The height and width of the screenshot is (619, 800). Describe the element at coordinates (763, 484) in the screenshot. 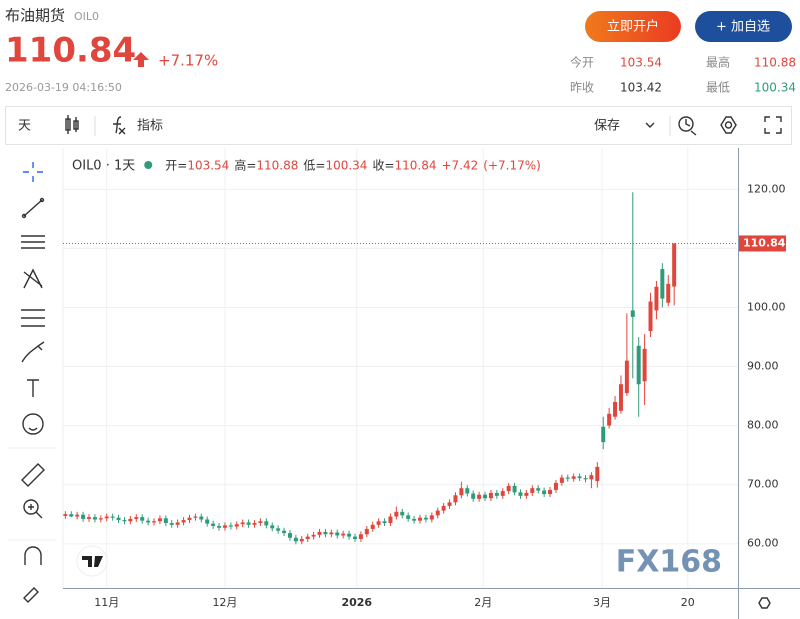

I see `y-tick-label: 70.00` at that location.